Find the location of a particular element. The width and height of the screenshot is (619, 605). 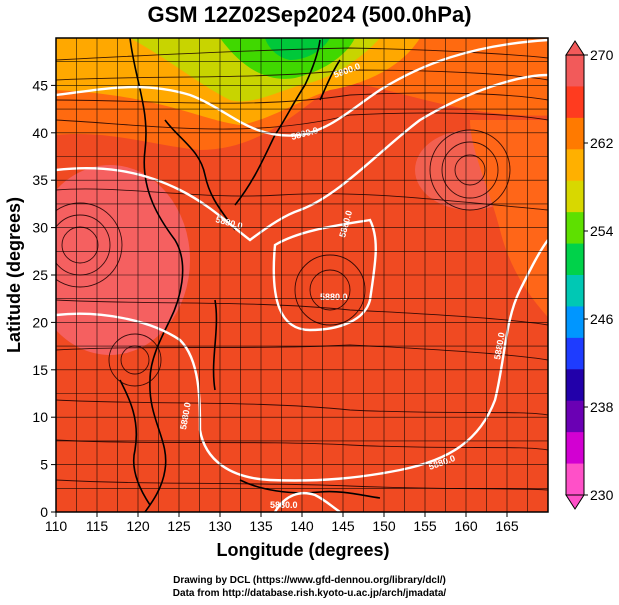

x-tick-label: 135 is located at coordinates (261, 526).